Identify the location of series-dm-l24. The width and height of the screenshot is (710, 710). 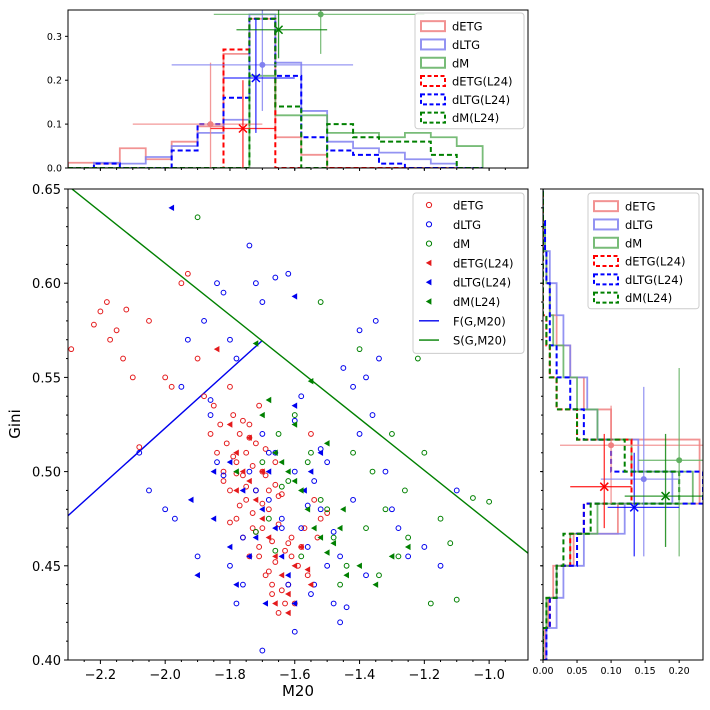
(322, 464).